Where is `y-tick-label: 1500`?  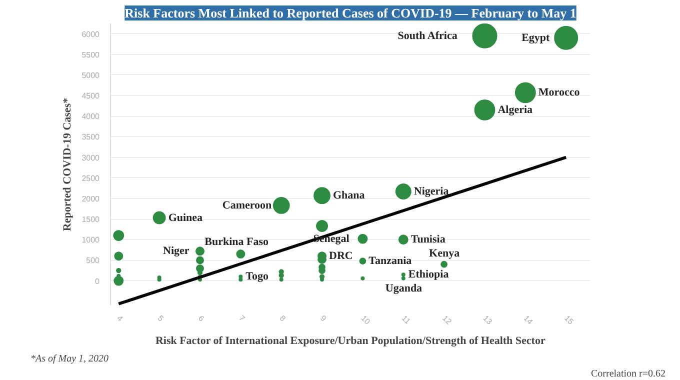 y-tick-label: 1500 is located at coordinates (91, 219).